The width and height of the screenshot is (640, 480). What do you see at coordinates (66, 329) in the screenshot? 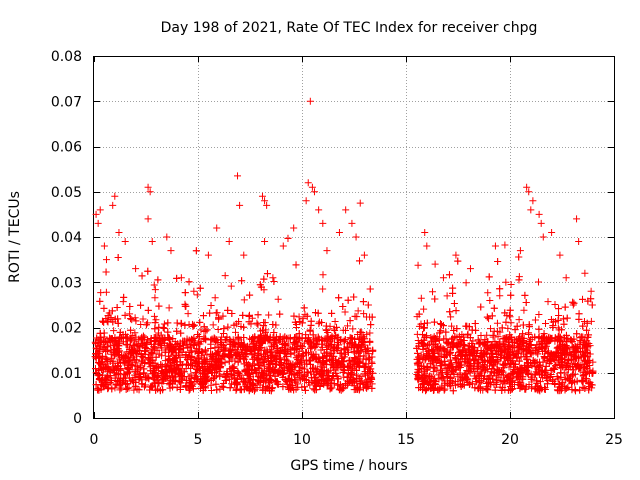
I see `y-tick-label: 0.02` at bounding box center [66, 329].